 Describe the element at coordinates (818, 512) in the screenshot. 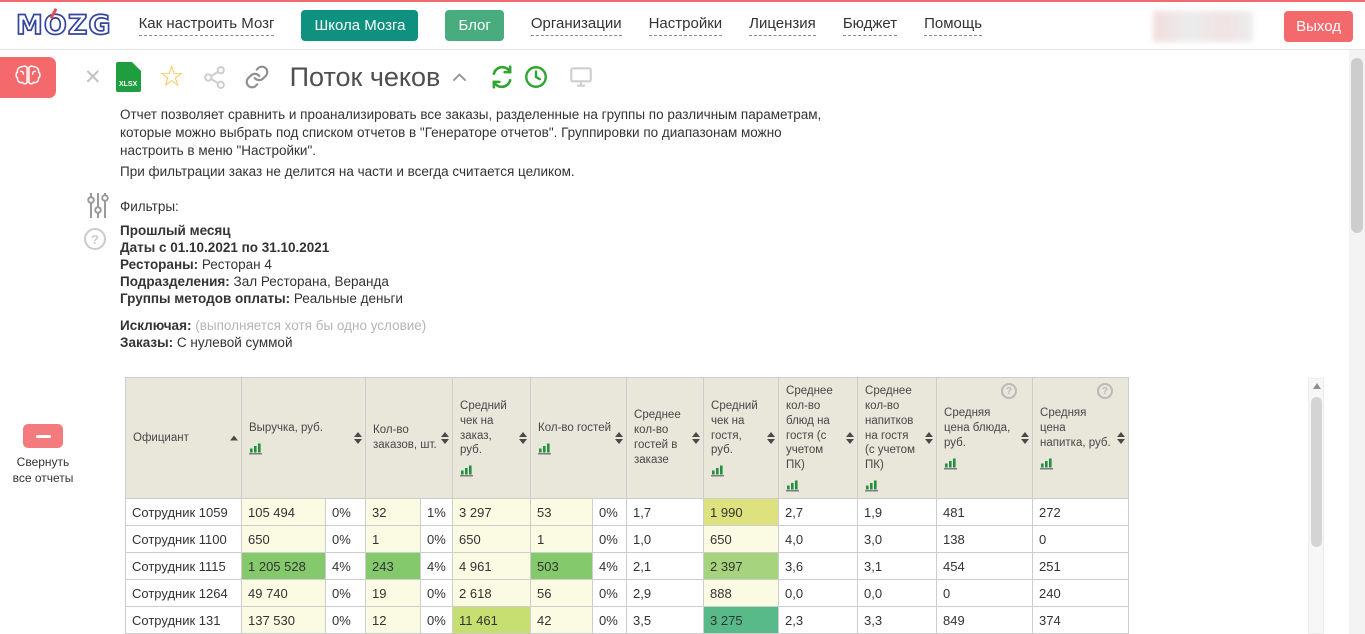

I see `value-cell: 2,7` at that location.